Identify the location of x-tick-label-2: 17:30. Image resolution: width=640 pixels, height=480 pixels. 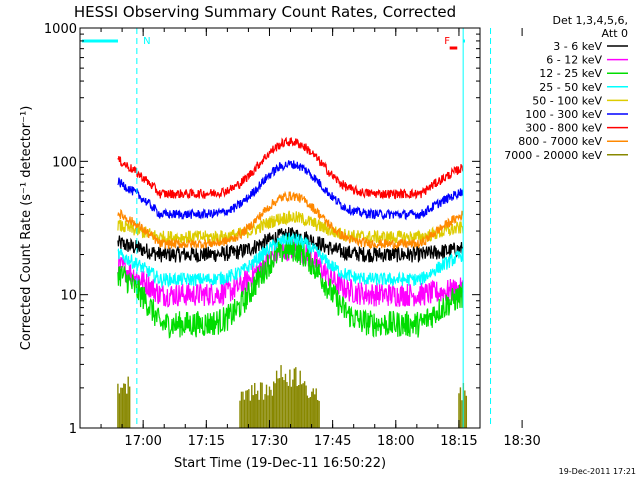
(269, 441).